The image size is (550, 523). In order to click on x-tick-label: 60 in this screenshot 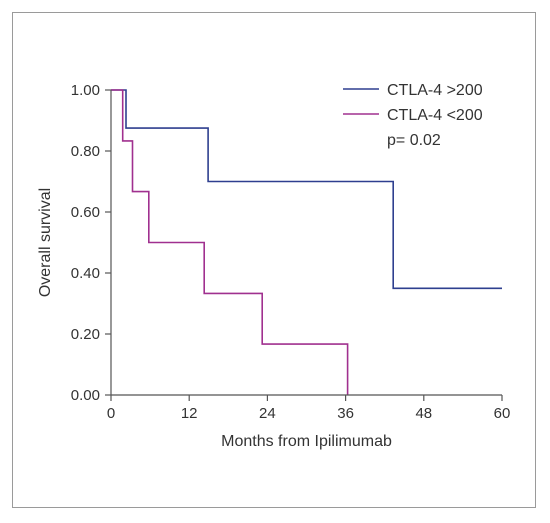, I will do `click(502, 413)`.